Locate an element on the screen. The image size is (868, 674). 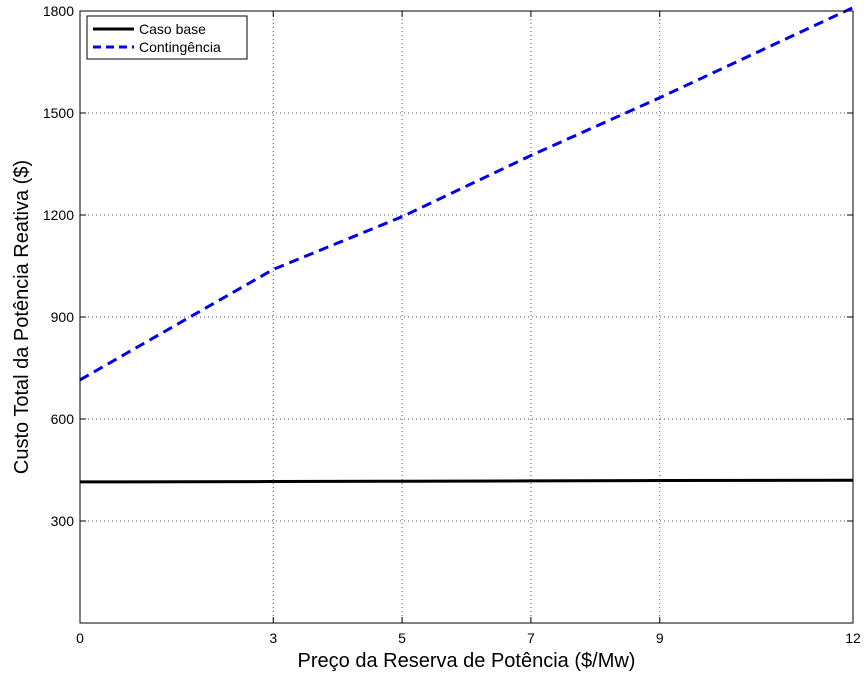
x-tick-label: 0 is located at coordinates (80, 638).